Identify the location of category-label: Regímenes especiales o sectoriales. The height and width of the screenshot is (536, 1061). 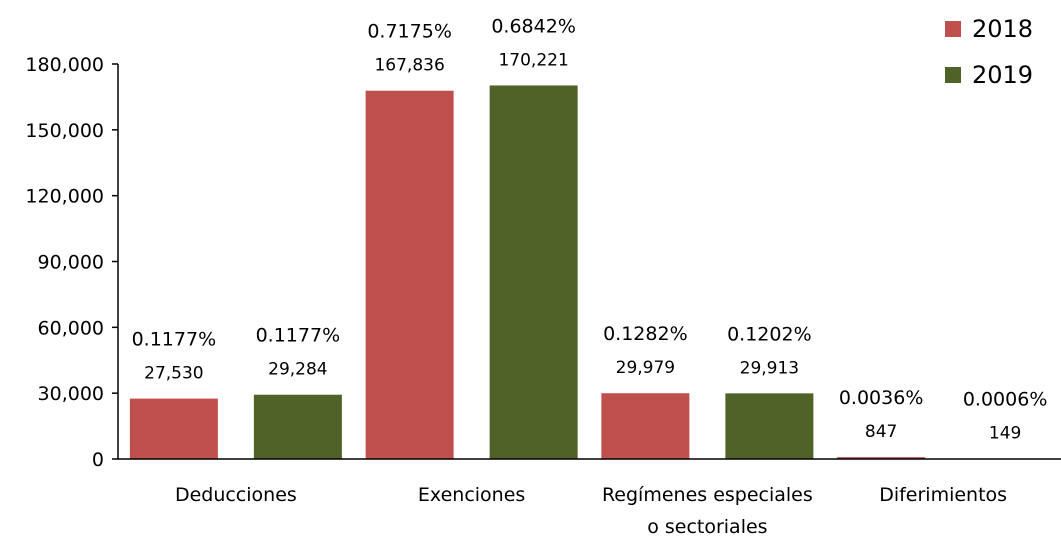
(707, 510).